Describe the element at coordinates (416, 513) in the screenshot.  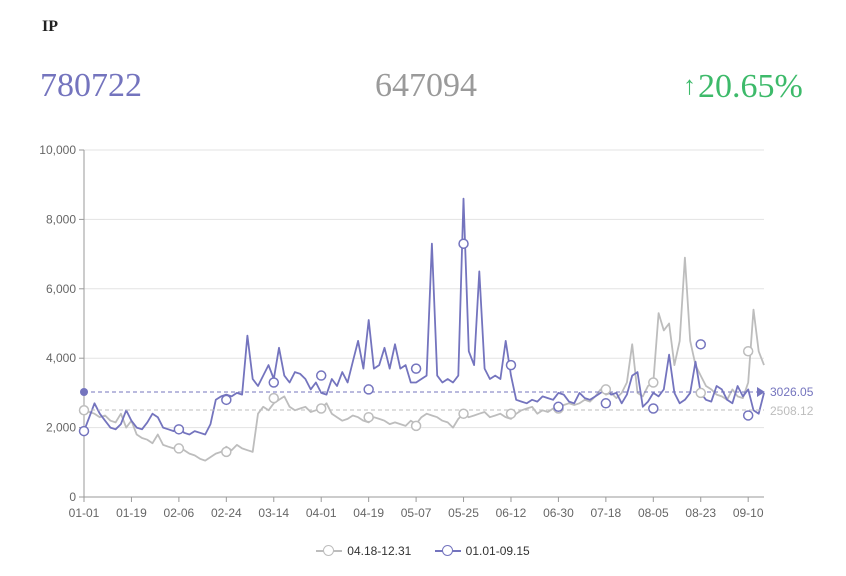
I see `x-tick-label: 05-07` at that location.